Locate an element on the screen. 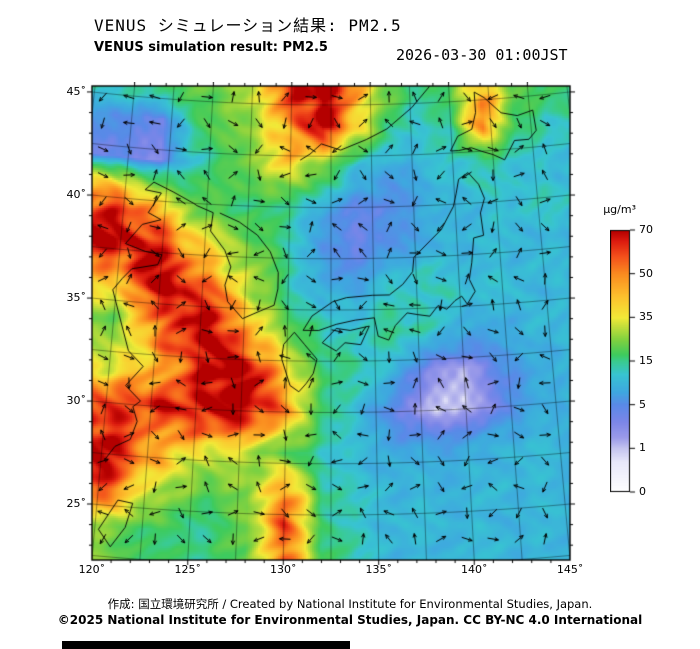 The width and height of the screenshot is (700, 649). page-title-english: VENUS simulation result: PM2.5 is located at coordinates (211, 47).